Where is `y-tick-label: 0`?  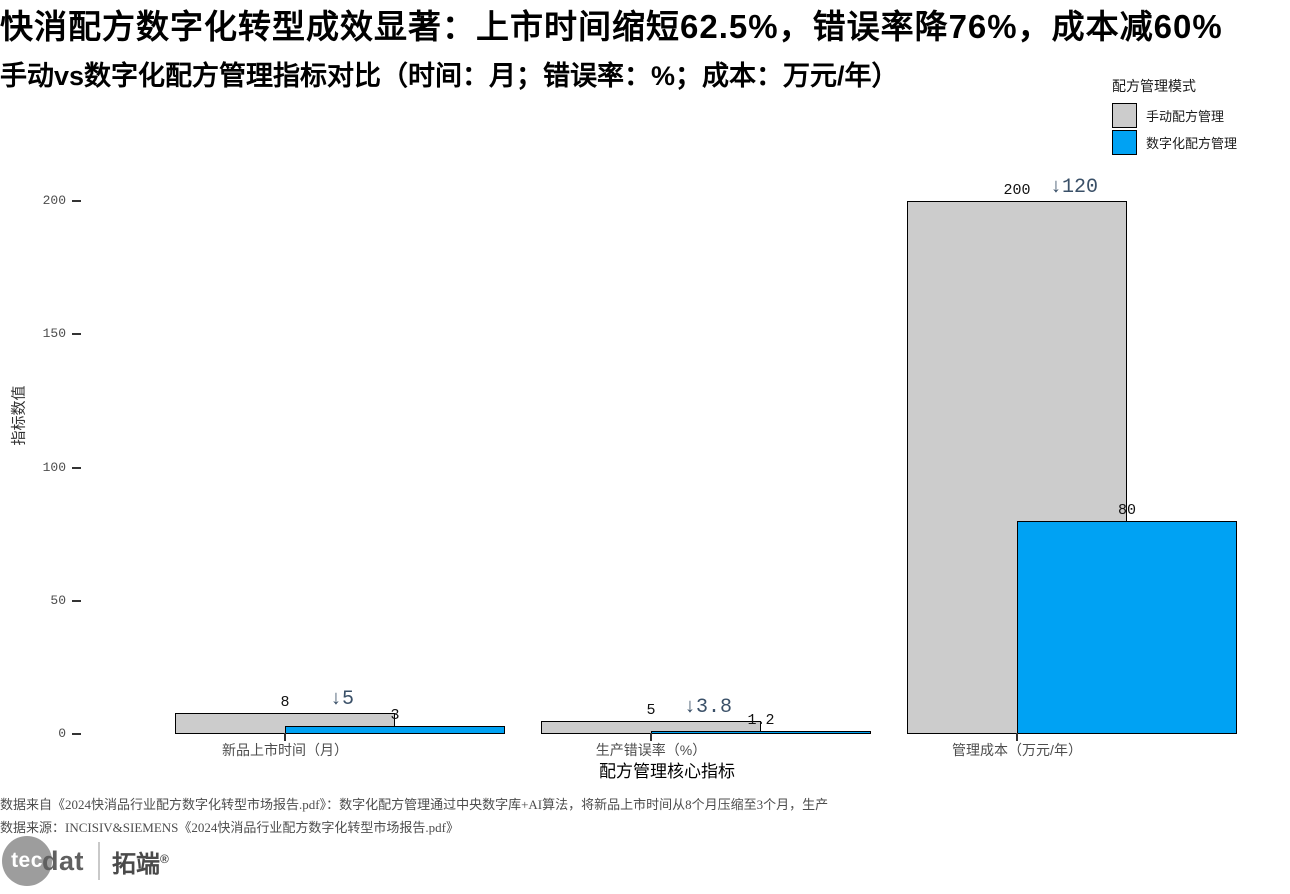 y-tick-label: 0 is located at coordinates (62, 733).